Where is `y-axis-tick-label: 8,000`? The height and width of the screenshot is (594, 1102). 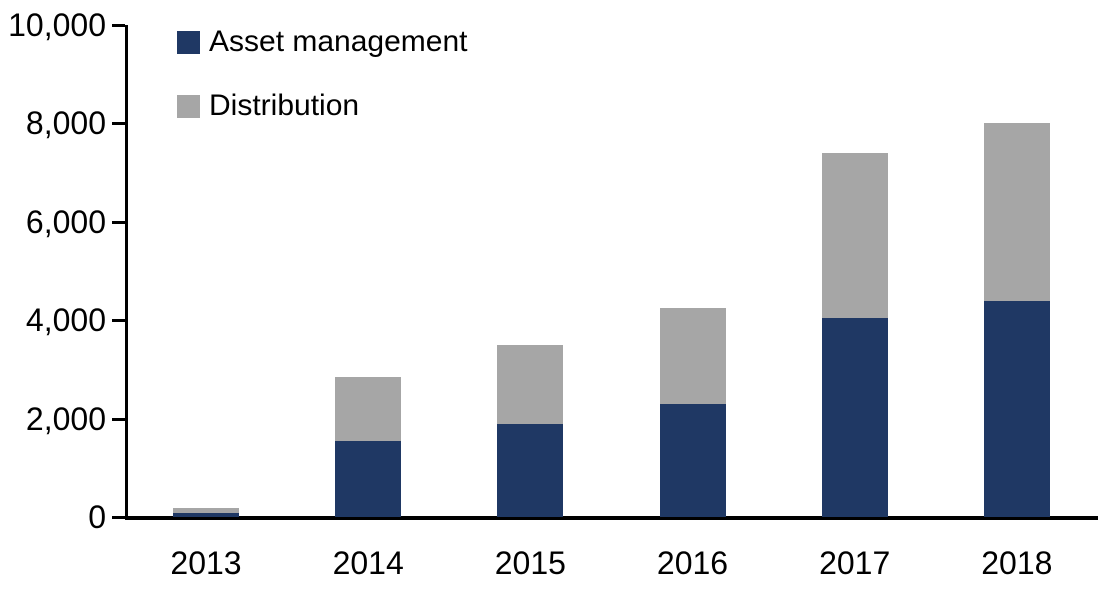
y-axis-tick-label: 8,000 is located at coordinates (65, 123).